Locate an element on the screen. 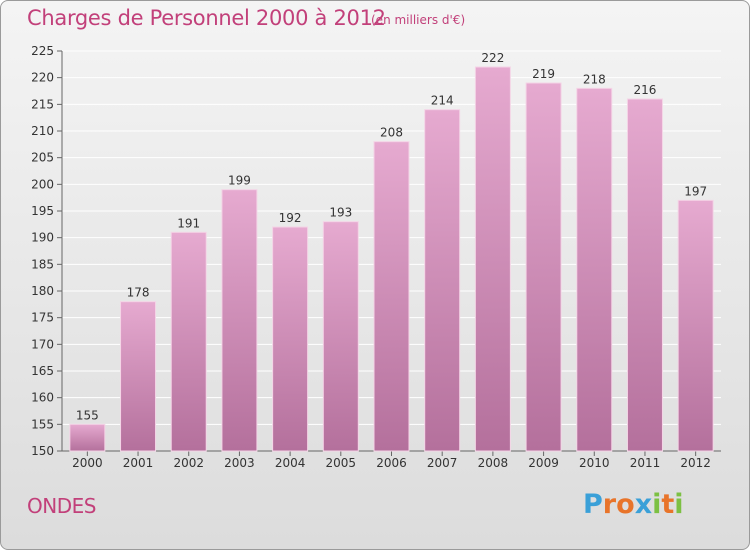  logo-letter: x is located at coordinates (643, 504).